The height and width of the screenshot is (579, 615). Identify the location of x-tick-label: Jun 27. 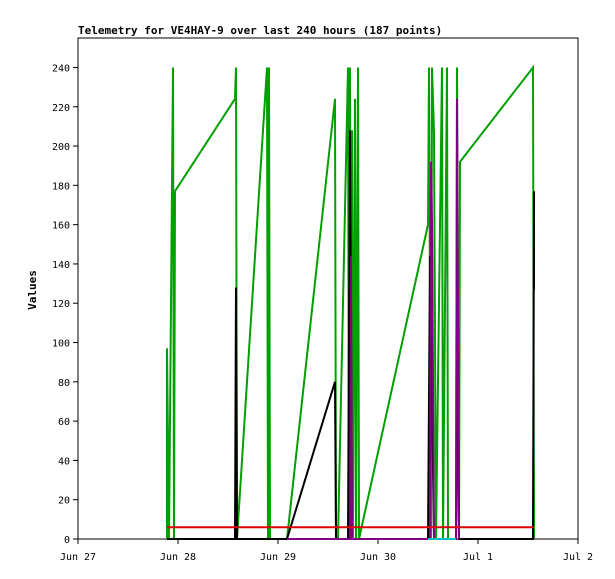
(78, 557).